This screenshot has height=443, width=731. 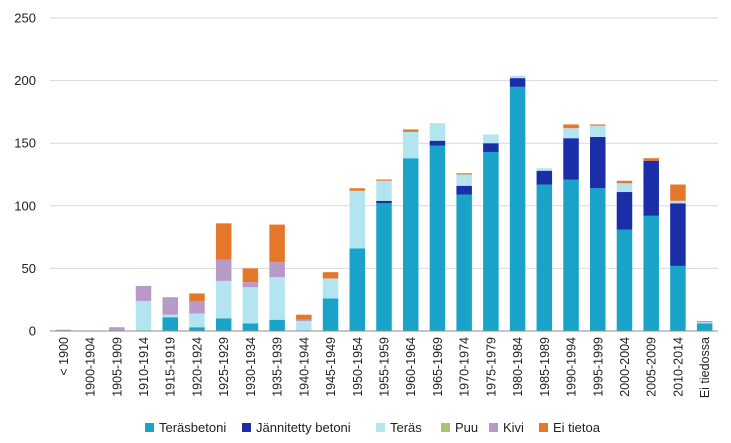 I want to click on y-tick-label: 150, so click(x=25, y=143).